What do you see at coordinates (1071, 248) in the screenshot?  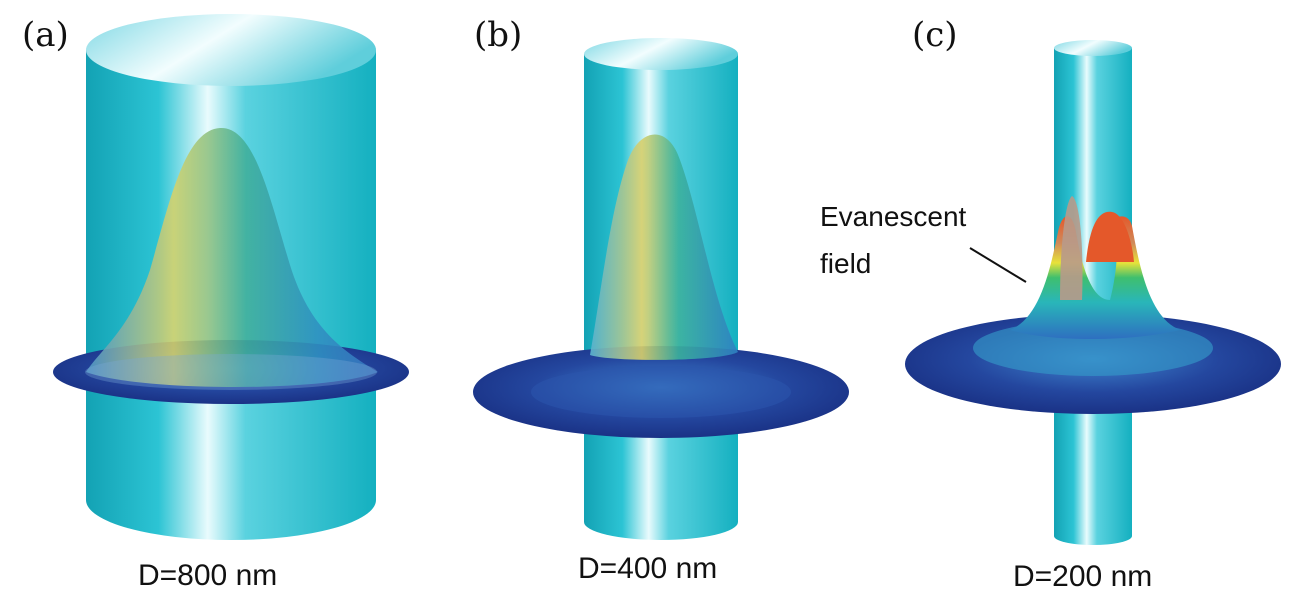 I see `evanescent-lobe-left-c` at bounding box center [1071, 248].